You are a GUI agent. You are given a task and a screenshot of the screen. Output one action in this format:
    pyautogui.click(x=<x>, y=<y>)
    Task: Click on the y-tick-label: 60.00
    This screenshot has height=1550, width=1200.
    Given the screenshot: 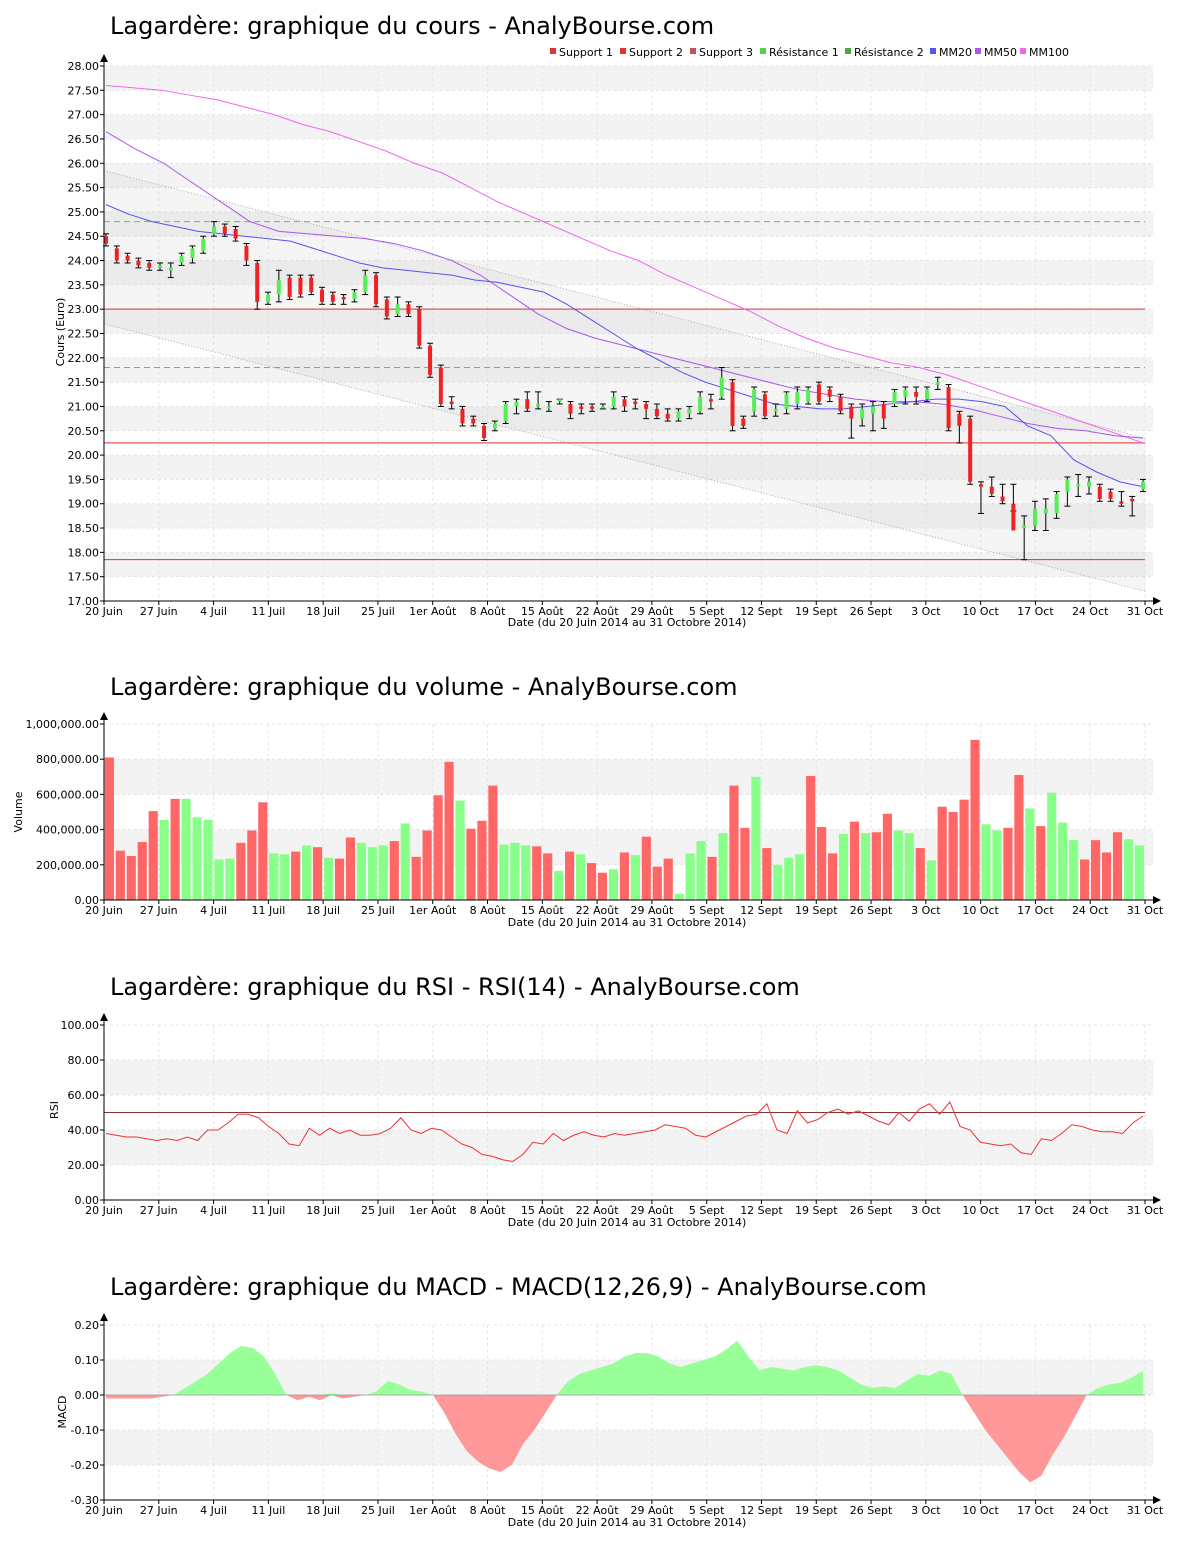 What is the action you would take?
    pyautogui.click(x=84, y=1095)
    